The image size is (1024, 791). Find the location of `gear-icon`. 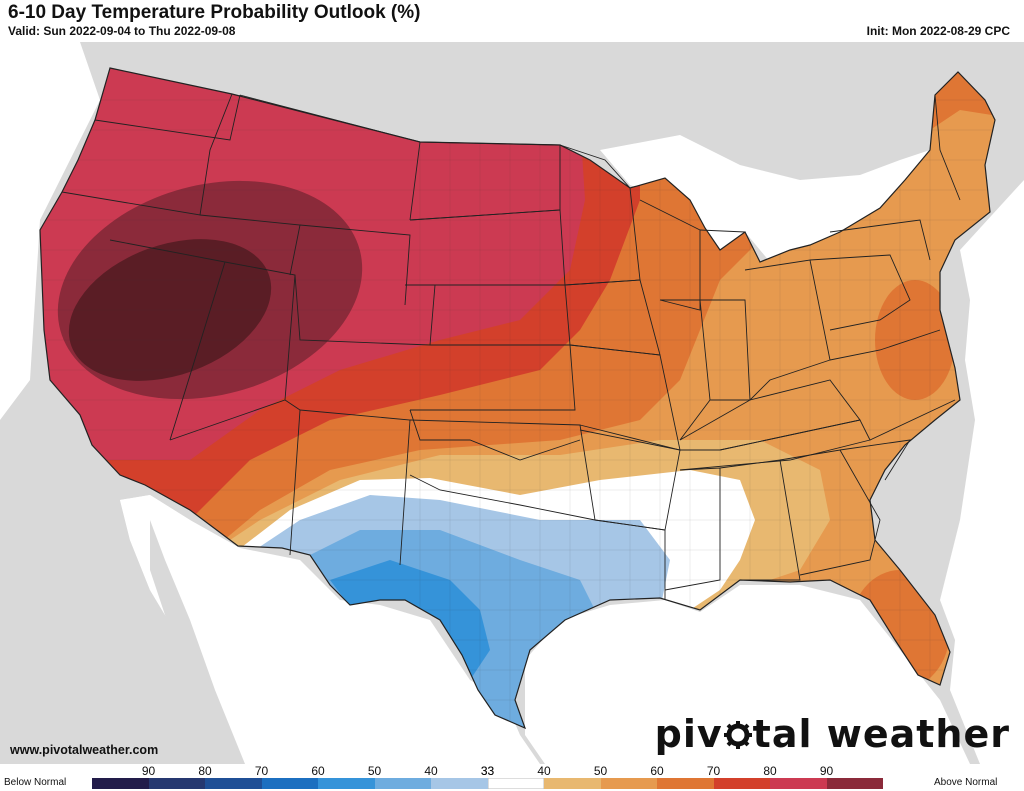

gear-icon is located at coordinates (737, 735).